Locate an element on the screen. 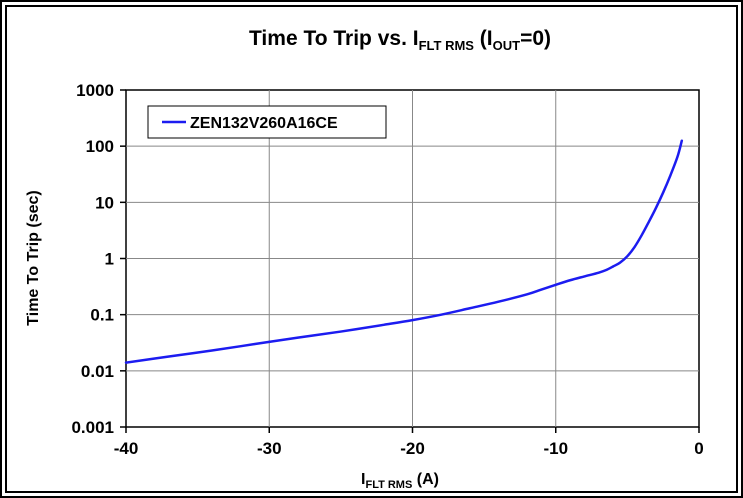  legend-label: ZEN132V260A16CE is located at coordinates (264, 123).